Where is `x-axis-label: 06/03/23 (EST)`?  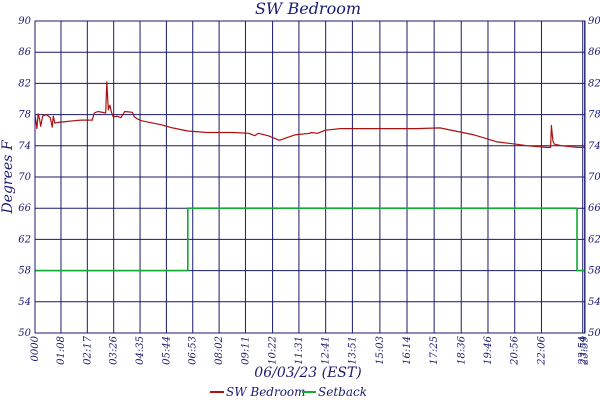 x-axis-label: 06/03/23 (EST) is located at coordinates (307, 373).